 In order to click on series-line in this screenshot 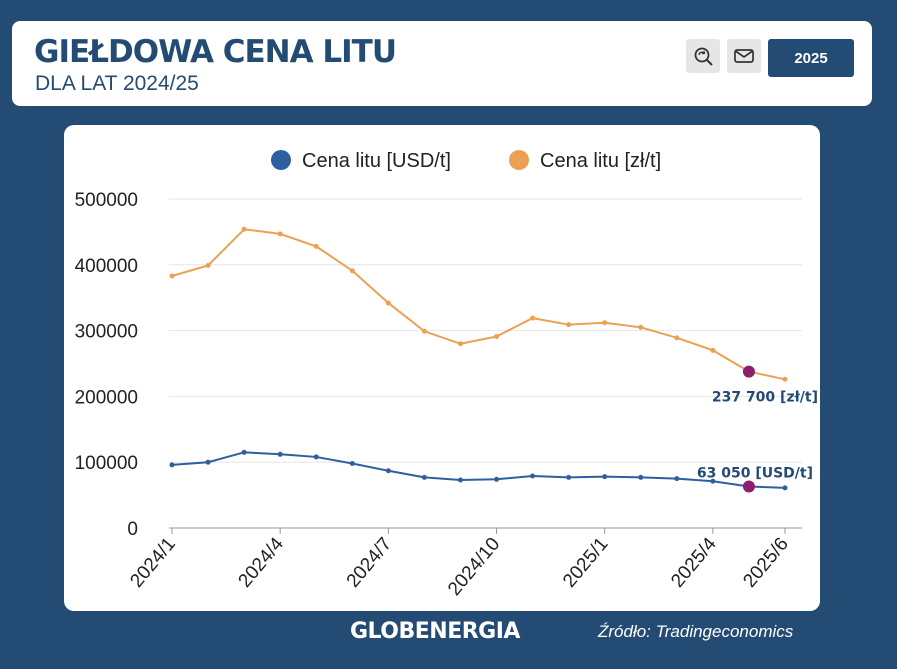, I will do `click(478, 470)`.